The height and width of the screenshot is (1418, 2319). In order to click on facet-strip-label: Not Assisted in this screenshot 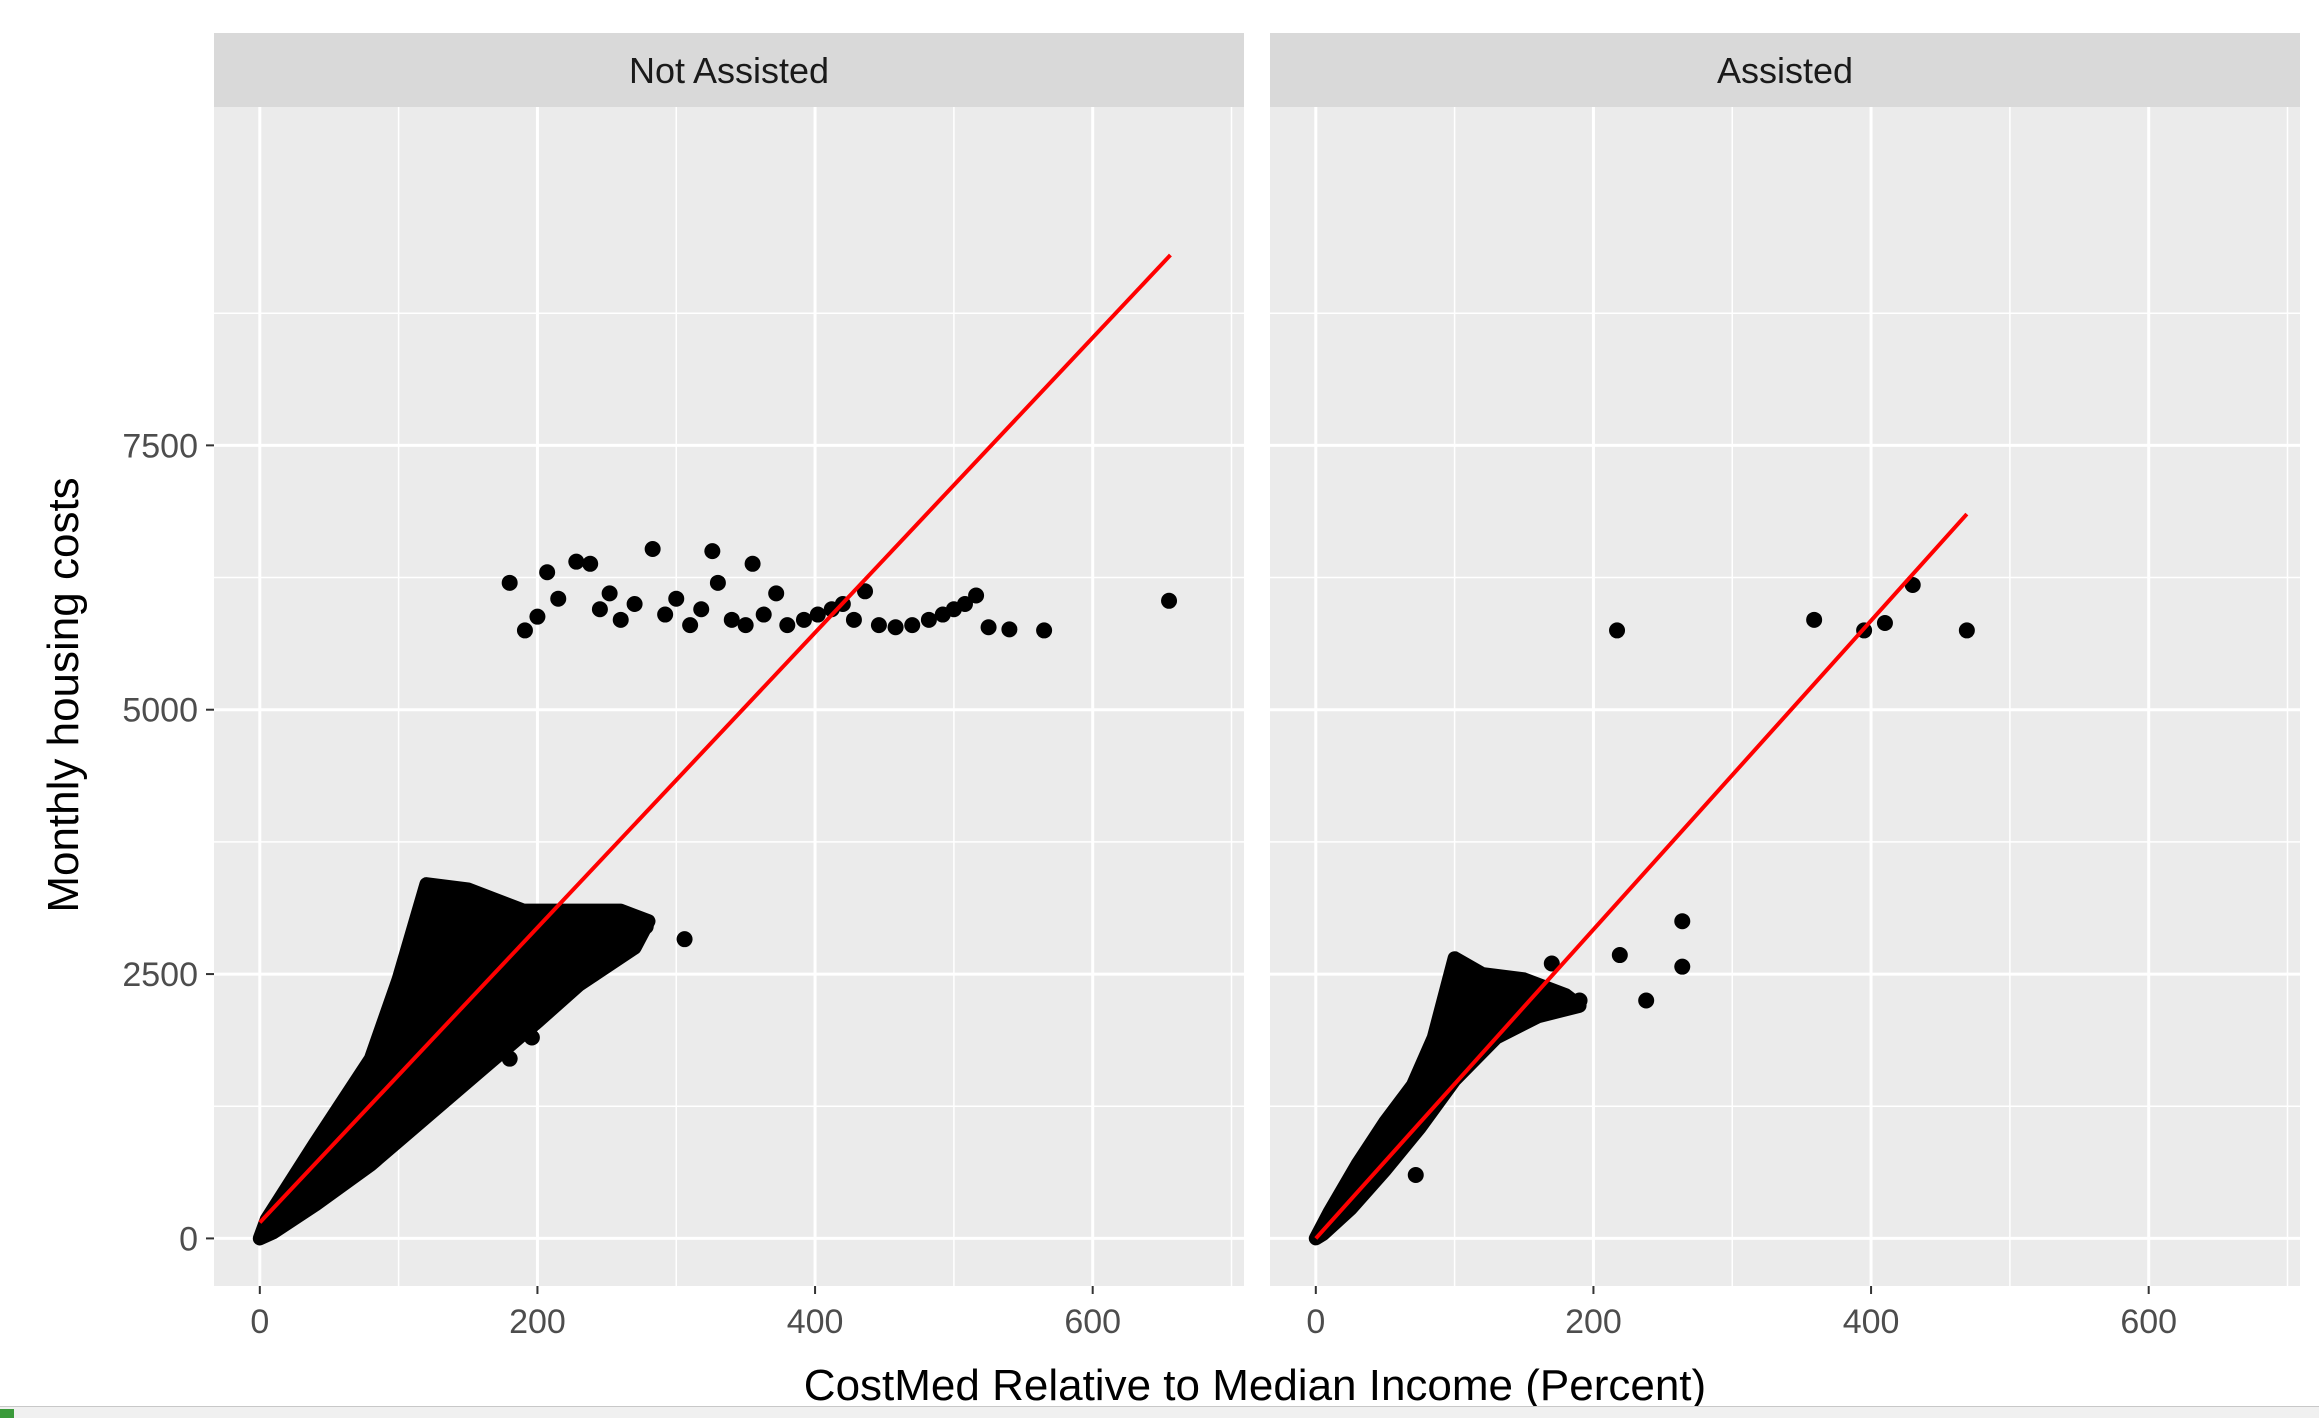, I will do `click(729, 70)`.